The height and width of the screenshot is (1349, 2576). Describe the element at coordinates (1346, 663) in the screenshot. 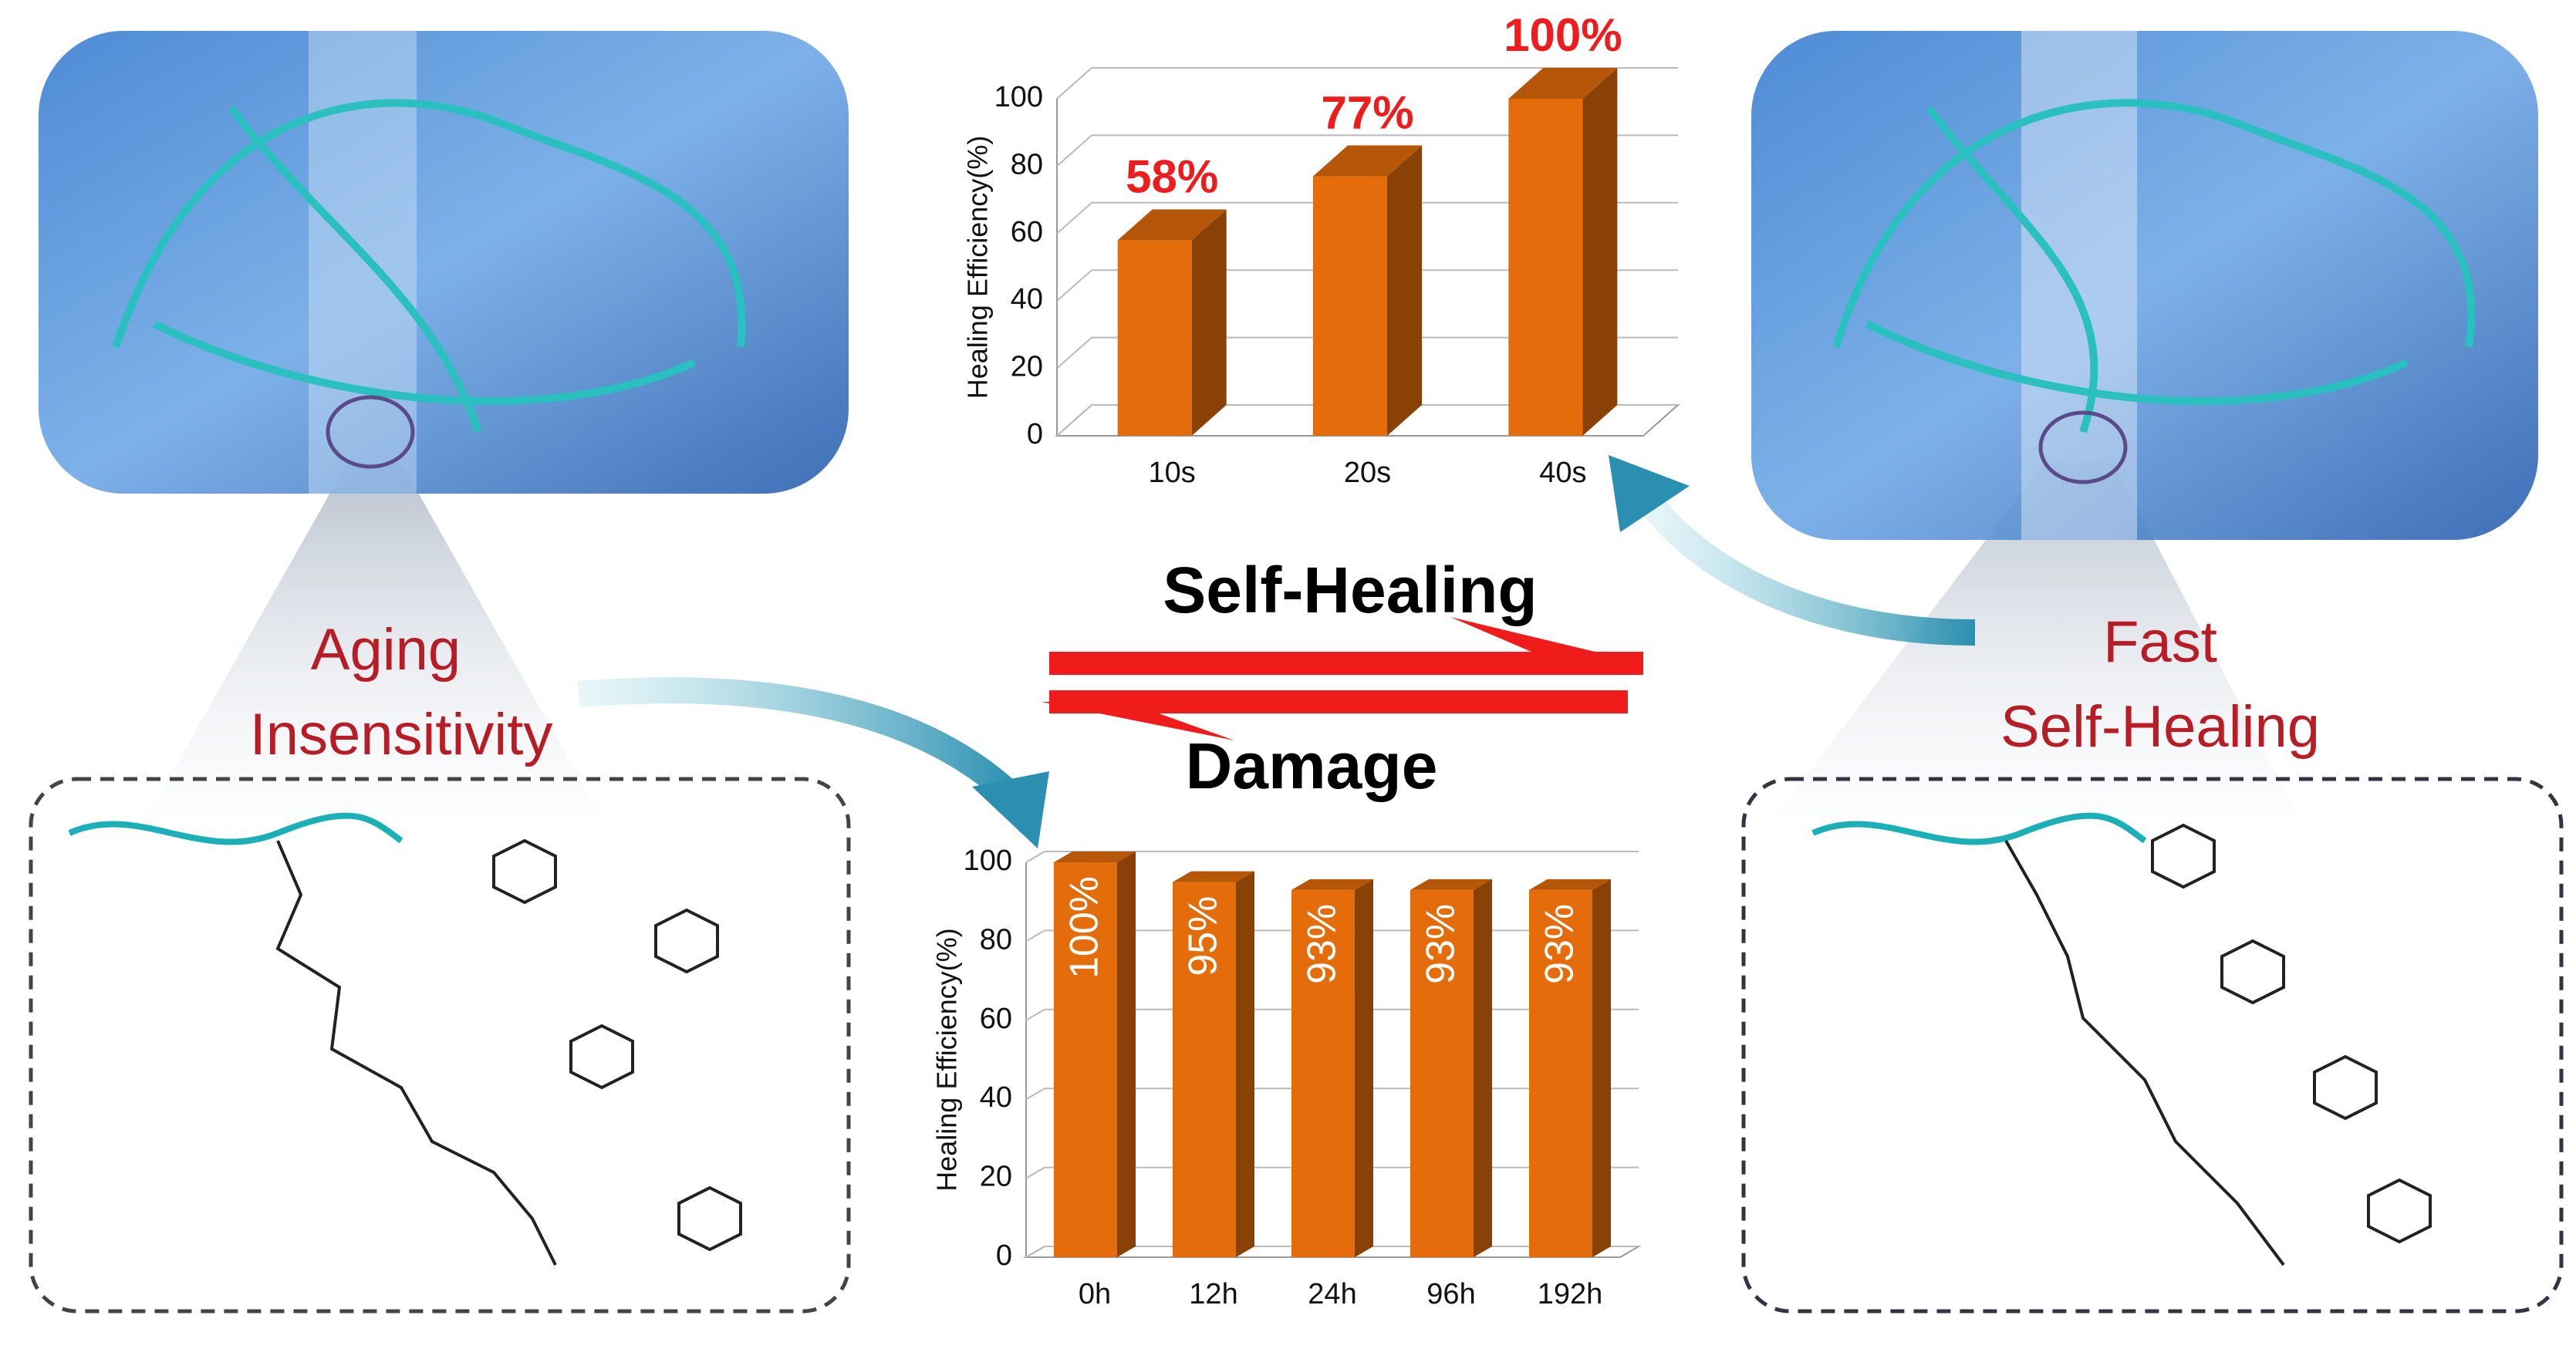

I see `arrow-forward` at that location.